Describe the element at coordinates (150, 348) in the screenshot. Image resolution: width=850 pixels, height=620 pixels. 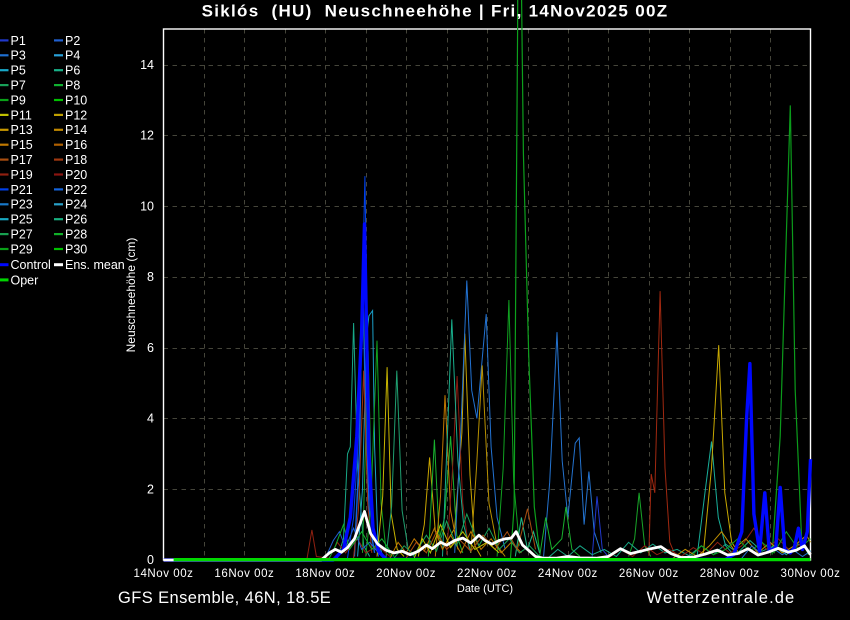
I see `svg-text: 6` at that location.